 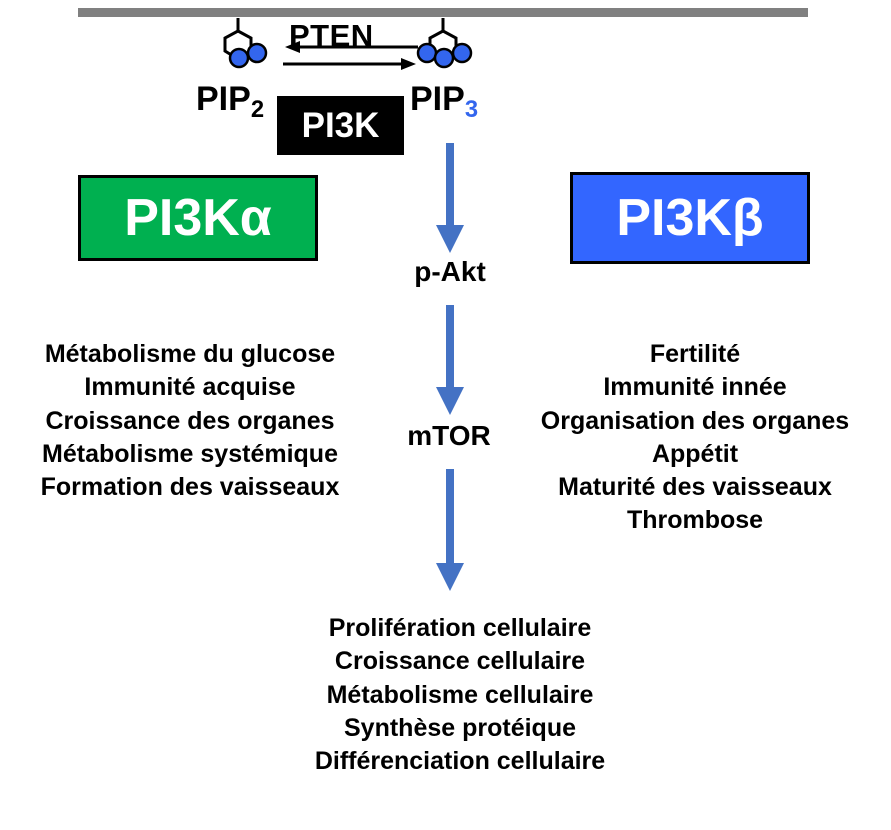 What do you see at coordinates (190, 453) in the screenshot?
I see `list-item: Métabolisme systémique` at bounding box center [190, 453].